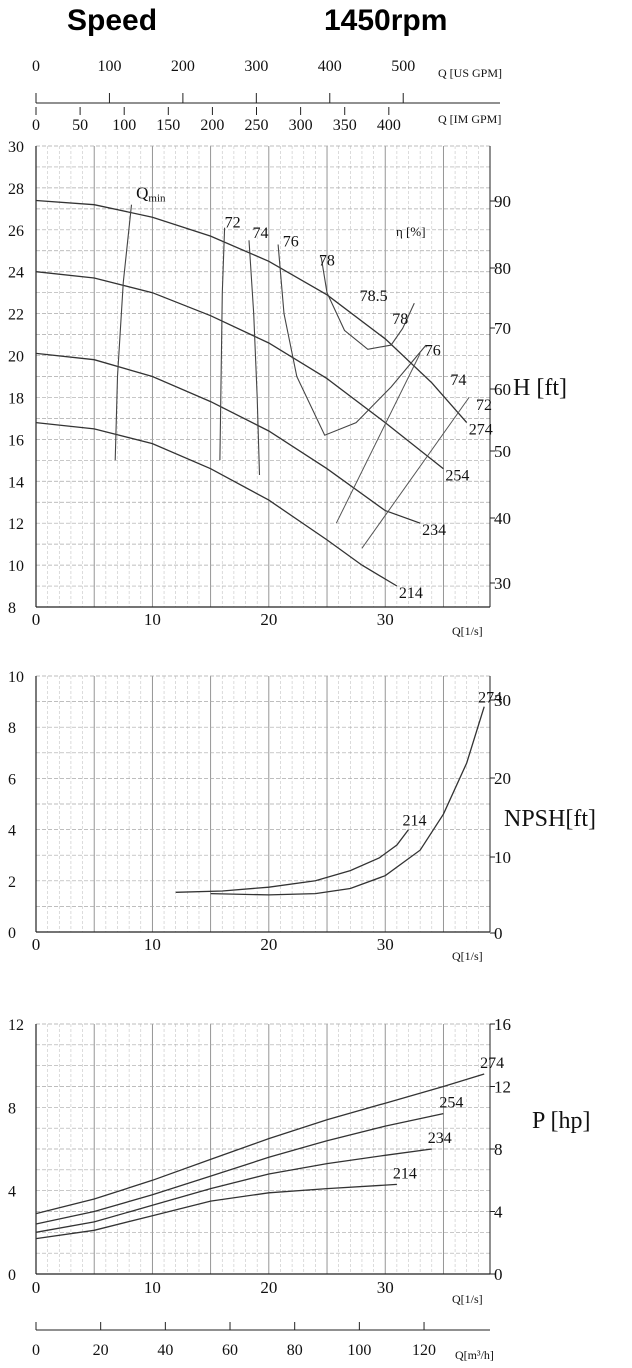 This screenshot has width=632, height=1368. What do you see at coordinates (474, 1355) in the screenshot?
I see `m3h-axis-label: Q[m³/h]` at bounding box center [474, 1355].